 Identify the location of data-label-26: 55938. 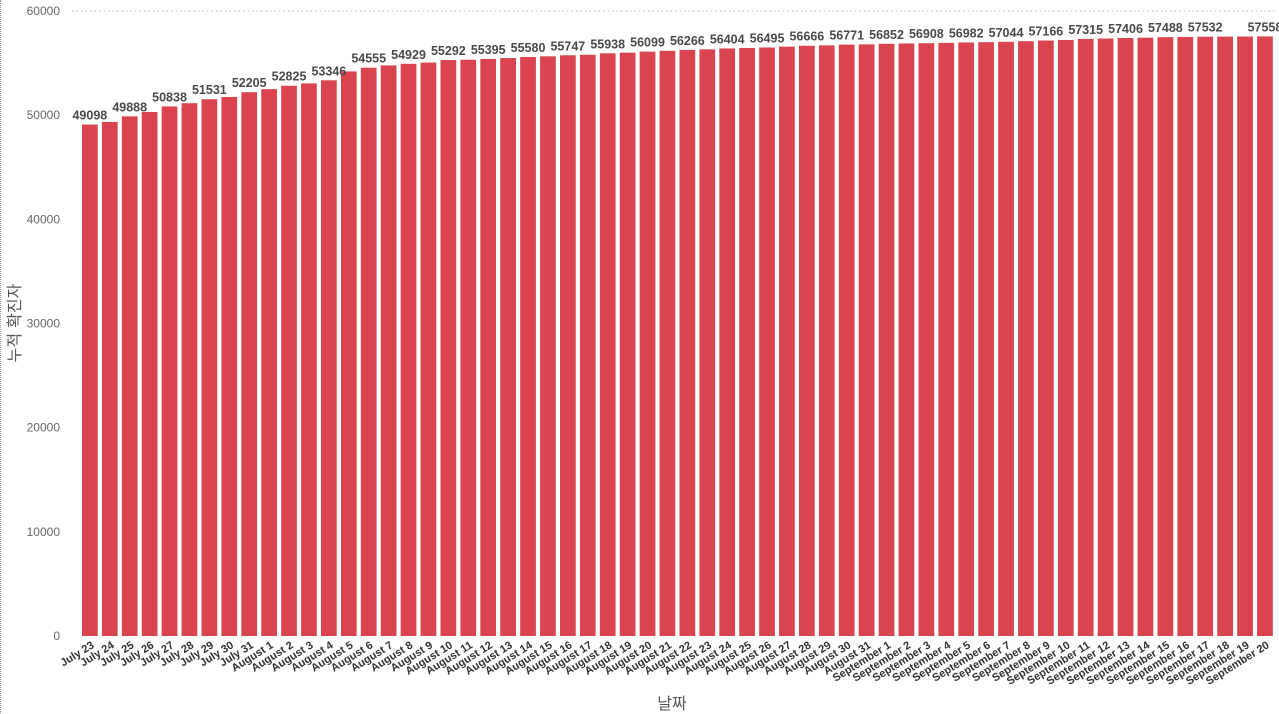
(607, 44).